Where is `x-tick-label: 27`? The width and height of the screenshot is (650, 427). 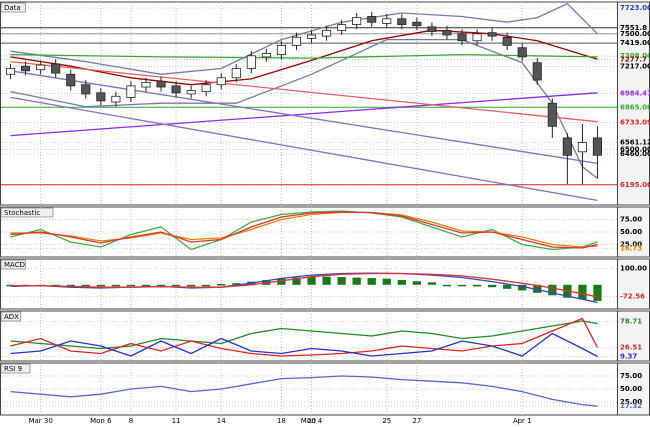 x-tick-label: 27 is located at coordinates (416, 421).